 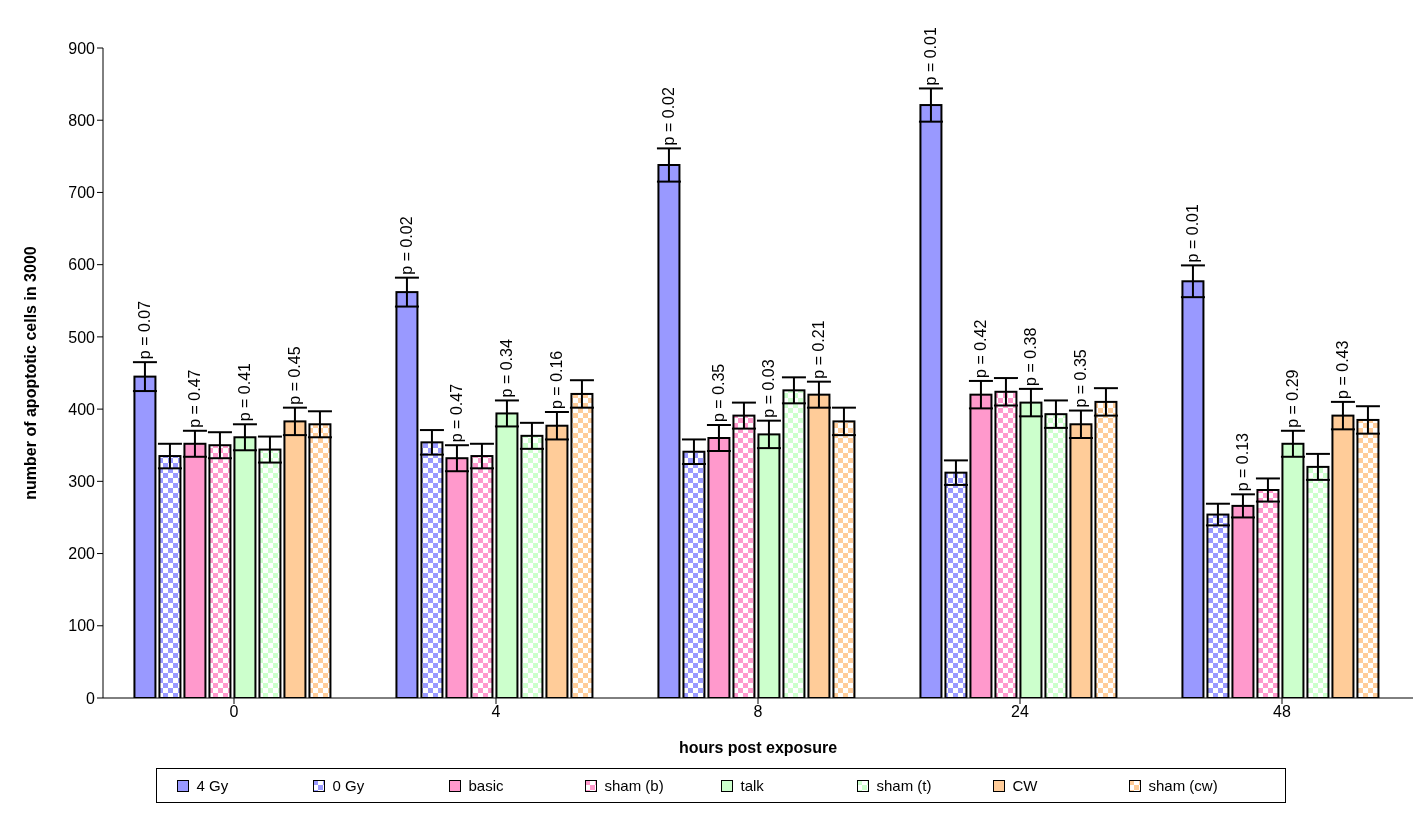 I want to click on y-tick-label: 200, so click(x=82, y=554).